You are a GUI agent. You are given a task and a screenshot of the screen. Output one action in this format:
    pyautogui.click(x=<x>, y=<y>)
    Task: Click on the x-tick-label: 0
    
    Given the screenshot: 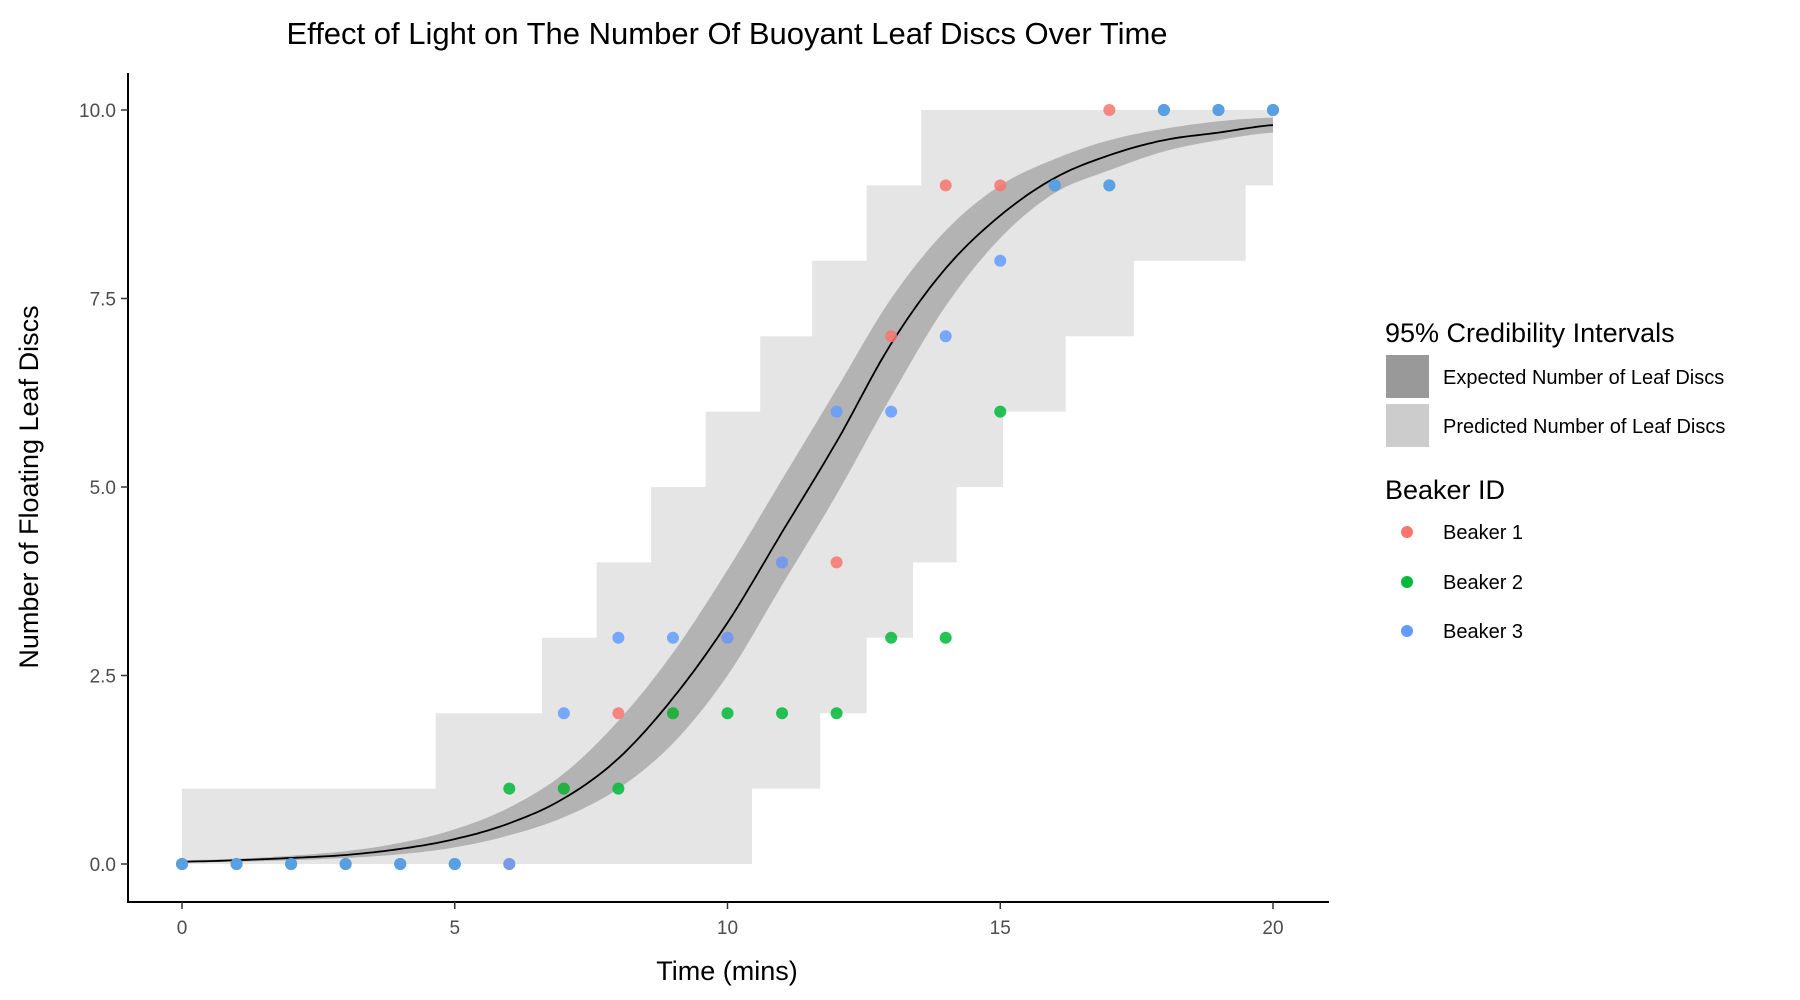 What is the action you would take?
    pyautogui.click(x=182, y=928)
    